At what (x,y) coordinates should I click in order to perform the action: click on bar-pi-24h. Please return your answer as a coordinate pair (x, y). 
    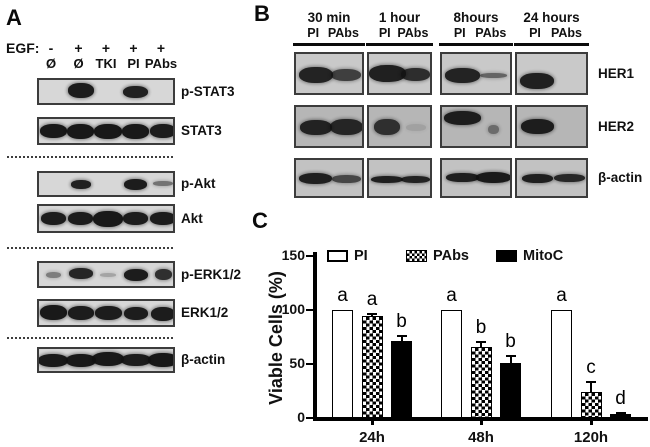
    Looking at the image, I should click on (342, 364).